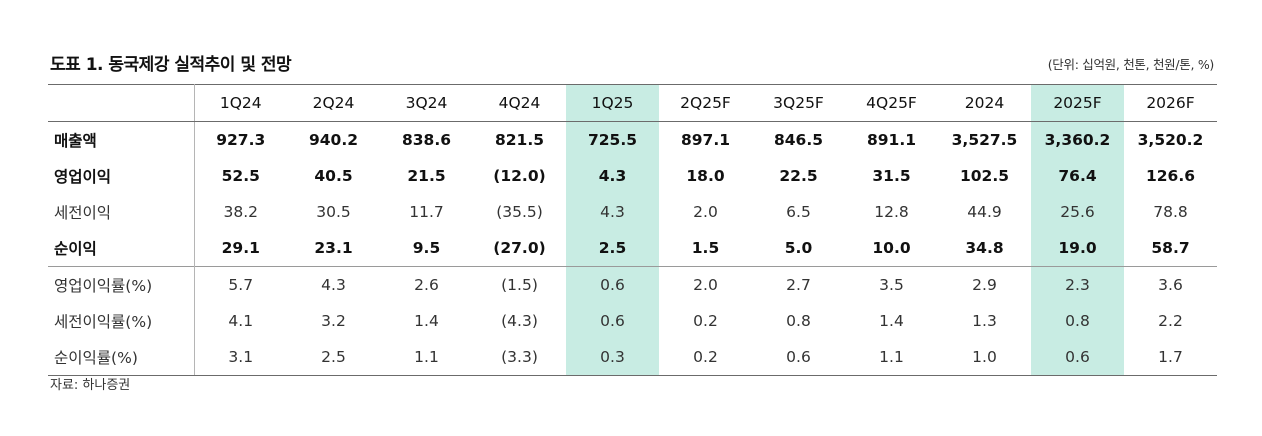  Describe the element at coordinates (1170, 284) in the screenshot. I see `table-cell: 3.6` at that location.